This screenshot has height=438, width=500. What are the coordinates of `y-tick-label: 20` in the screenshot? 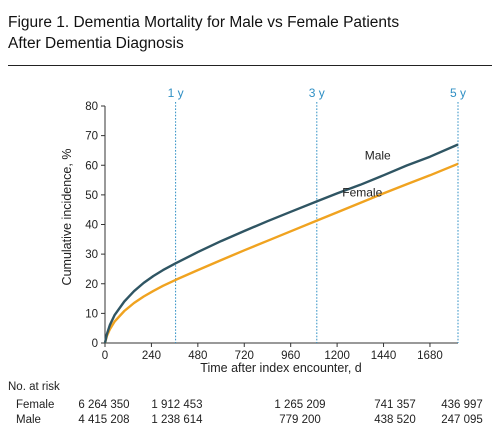 It's located at (91, 285).